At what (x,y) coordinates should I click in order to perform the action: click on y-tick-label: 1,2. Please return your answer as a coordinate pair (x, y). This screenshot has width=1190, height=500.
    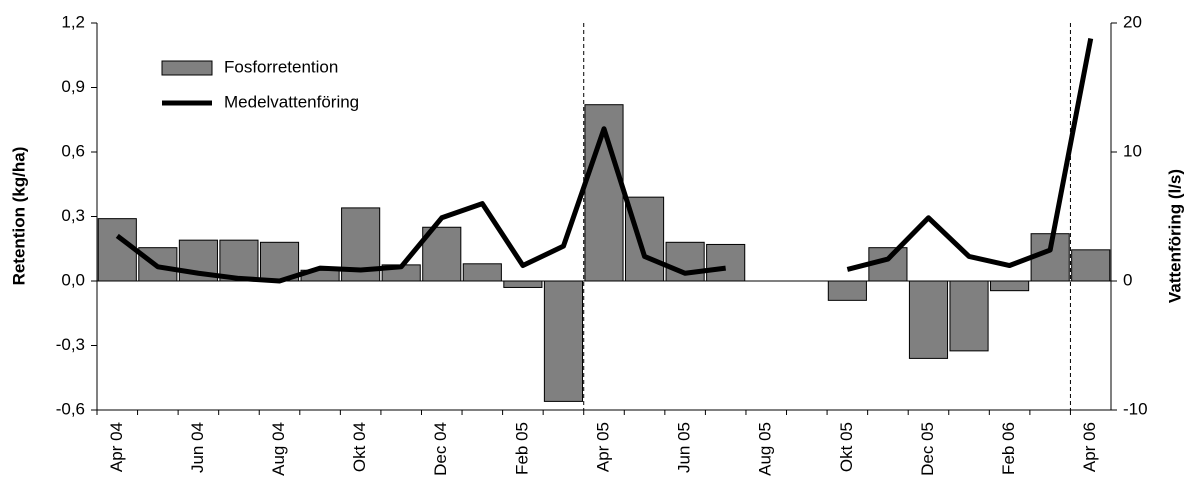
    Looking at the image, I should click on (73, 21).